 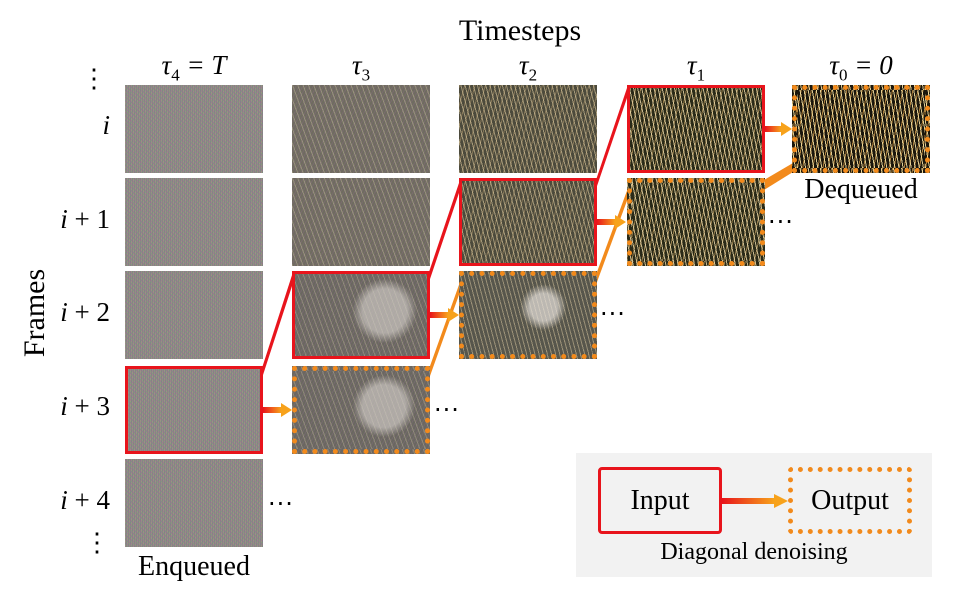 What do you see at coordinates (613, 314) in the screenshot?
I see `horizontal-ellipsis-r2: ···` at bounding box center [613, 314].